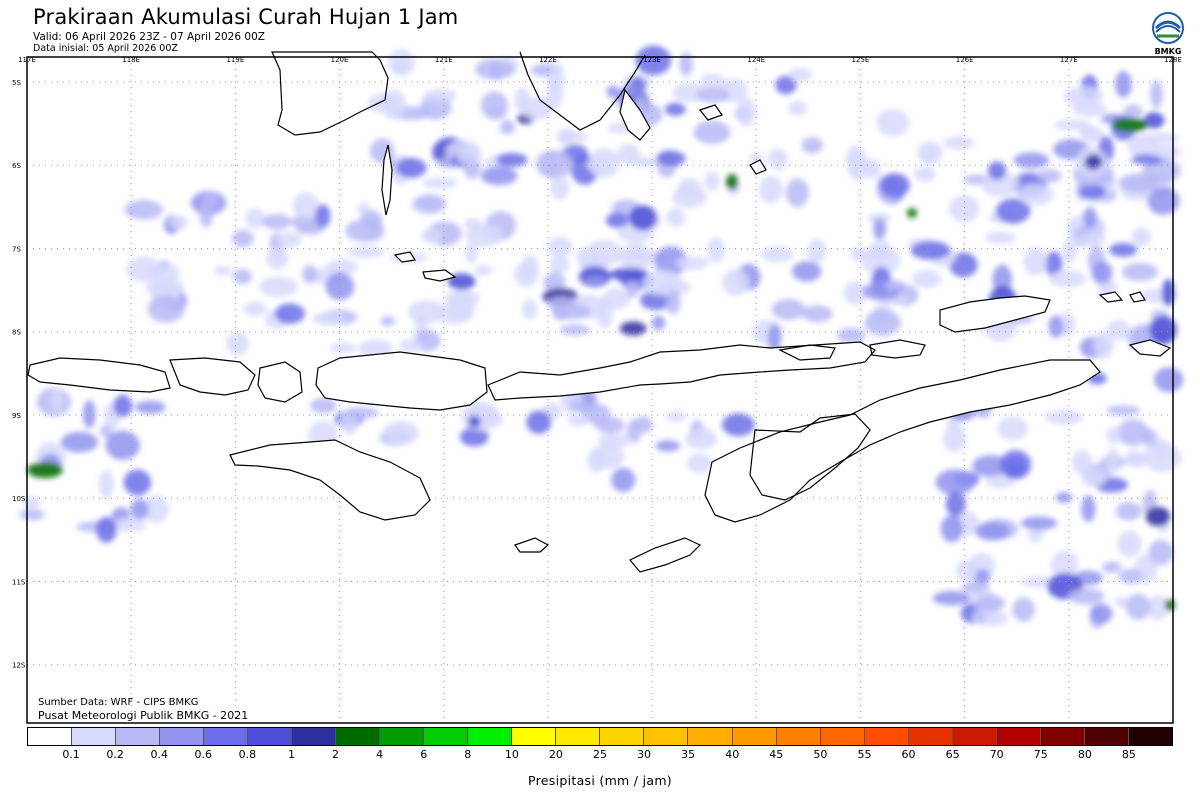  I want to click on colorbar-tick-label: 70, so click(996, 754).